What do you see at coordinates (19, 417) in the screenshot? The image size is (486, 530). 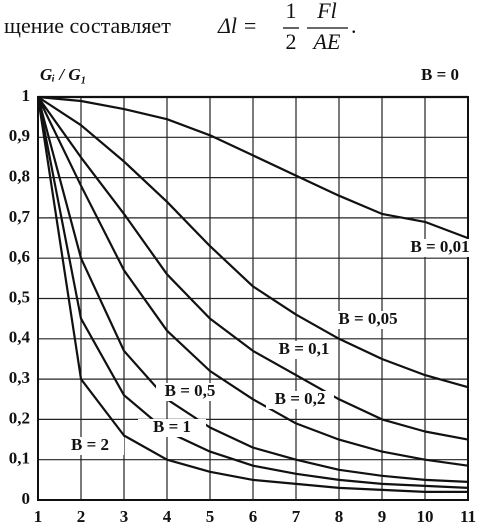 I see `y-tick-label: 0,2` at bounding box center [19, 417].